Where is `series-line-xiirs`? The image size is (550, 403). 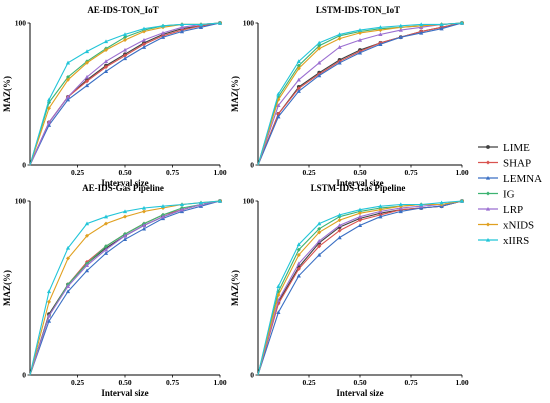 series-line-xiirs is located at coordinates (360, 94).